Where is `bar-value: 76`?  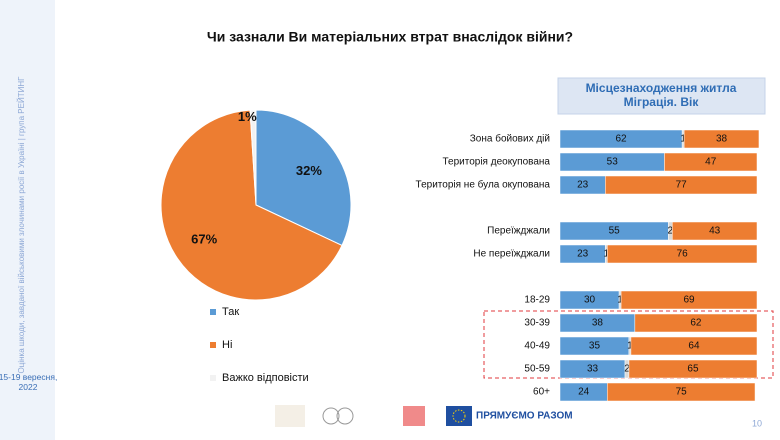
bar-value: 76 is located at coordinates (683, 254).